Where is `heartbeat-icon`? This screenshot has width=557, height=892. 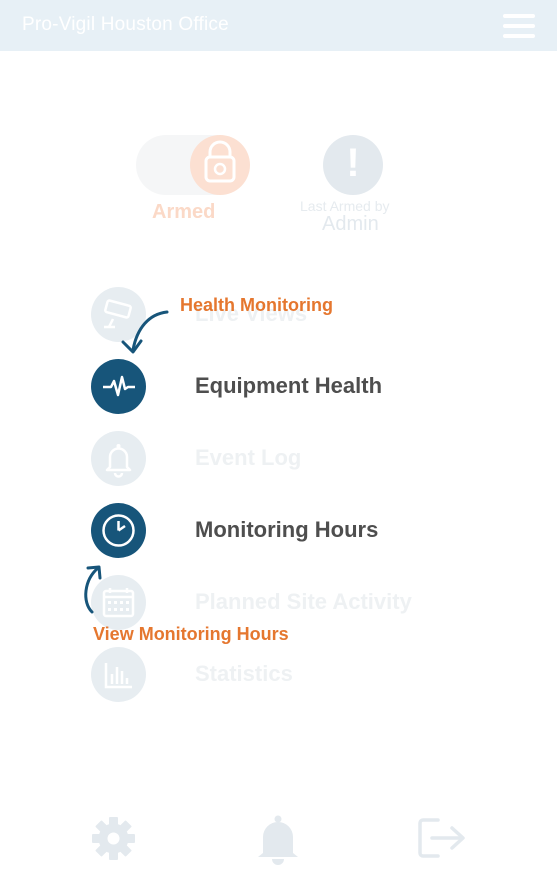 heartbeat-icon is located at coordinates (118, 386).